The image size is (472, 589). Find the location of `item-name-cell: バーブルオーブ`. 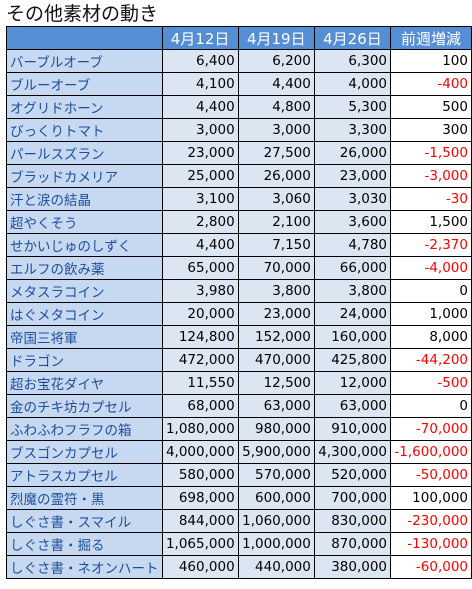

item-name-cell: バーブルオーブ is located at coordinates (84, 61).